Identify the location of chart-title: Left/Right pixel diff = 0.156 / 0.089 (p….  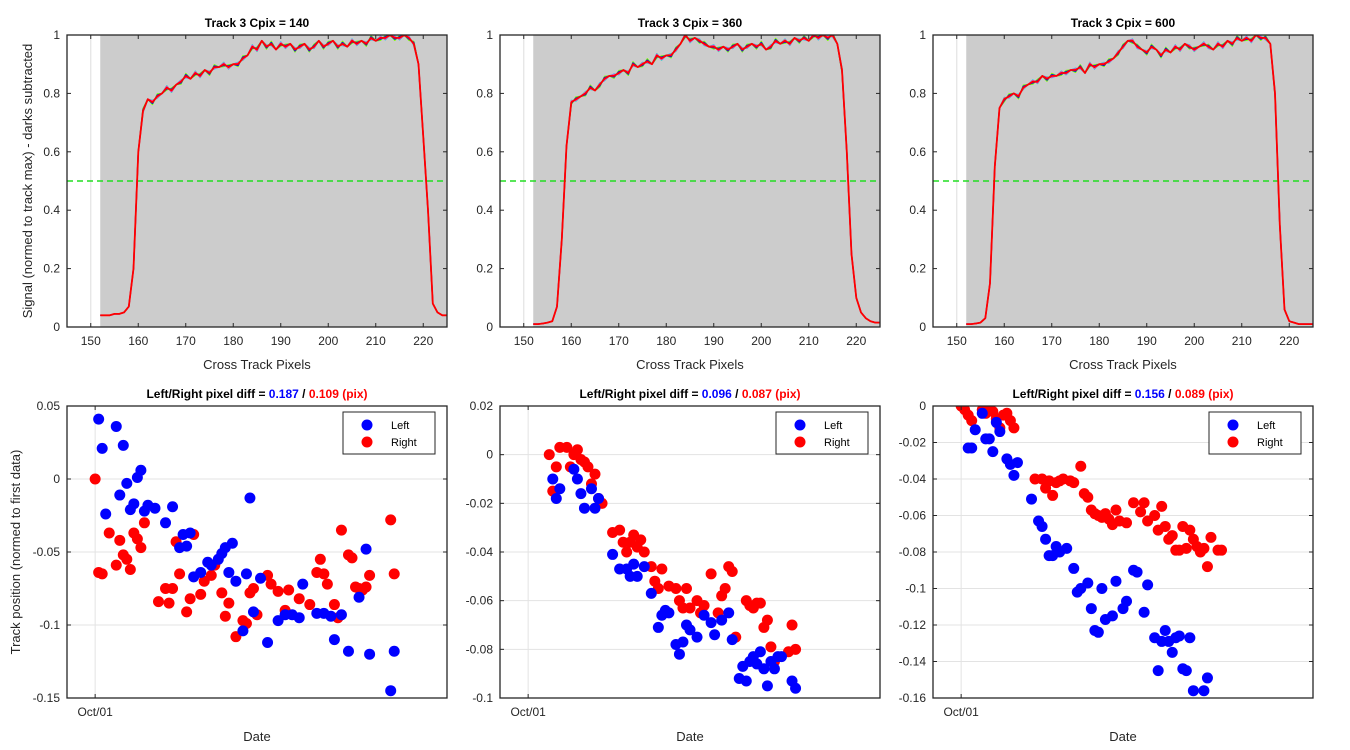
(1122, 394).